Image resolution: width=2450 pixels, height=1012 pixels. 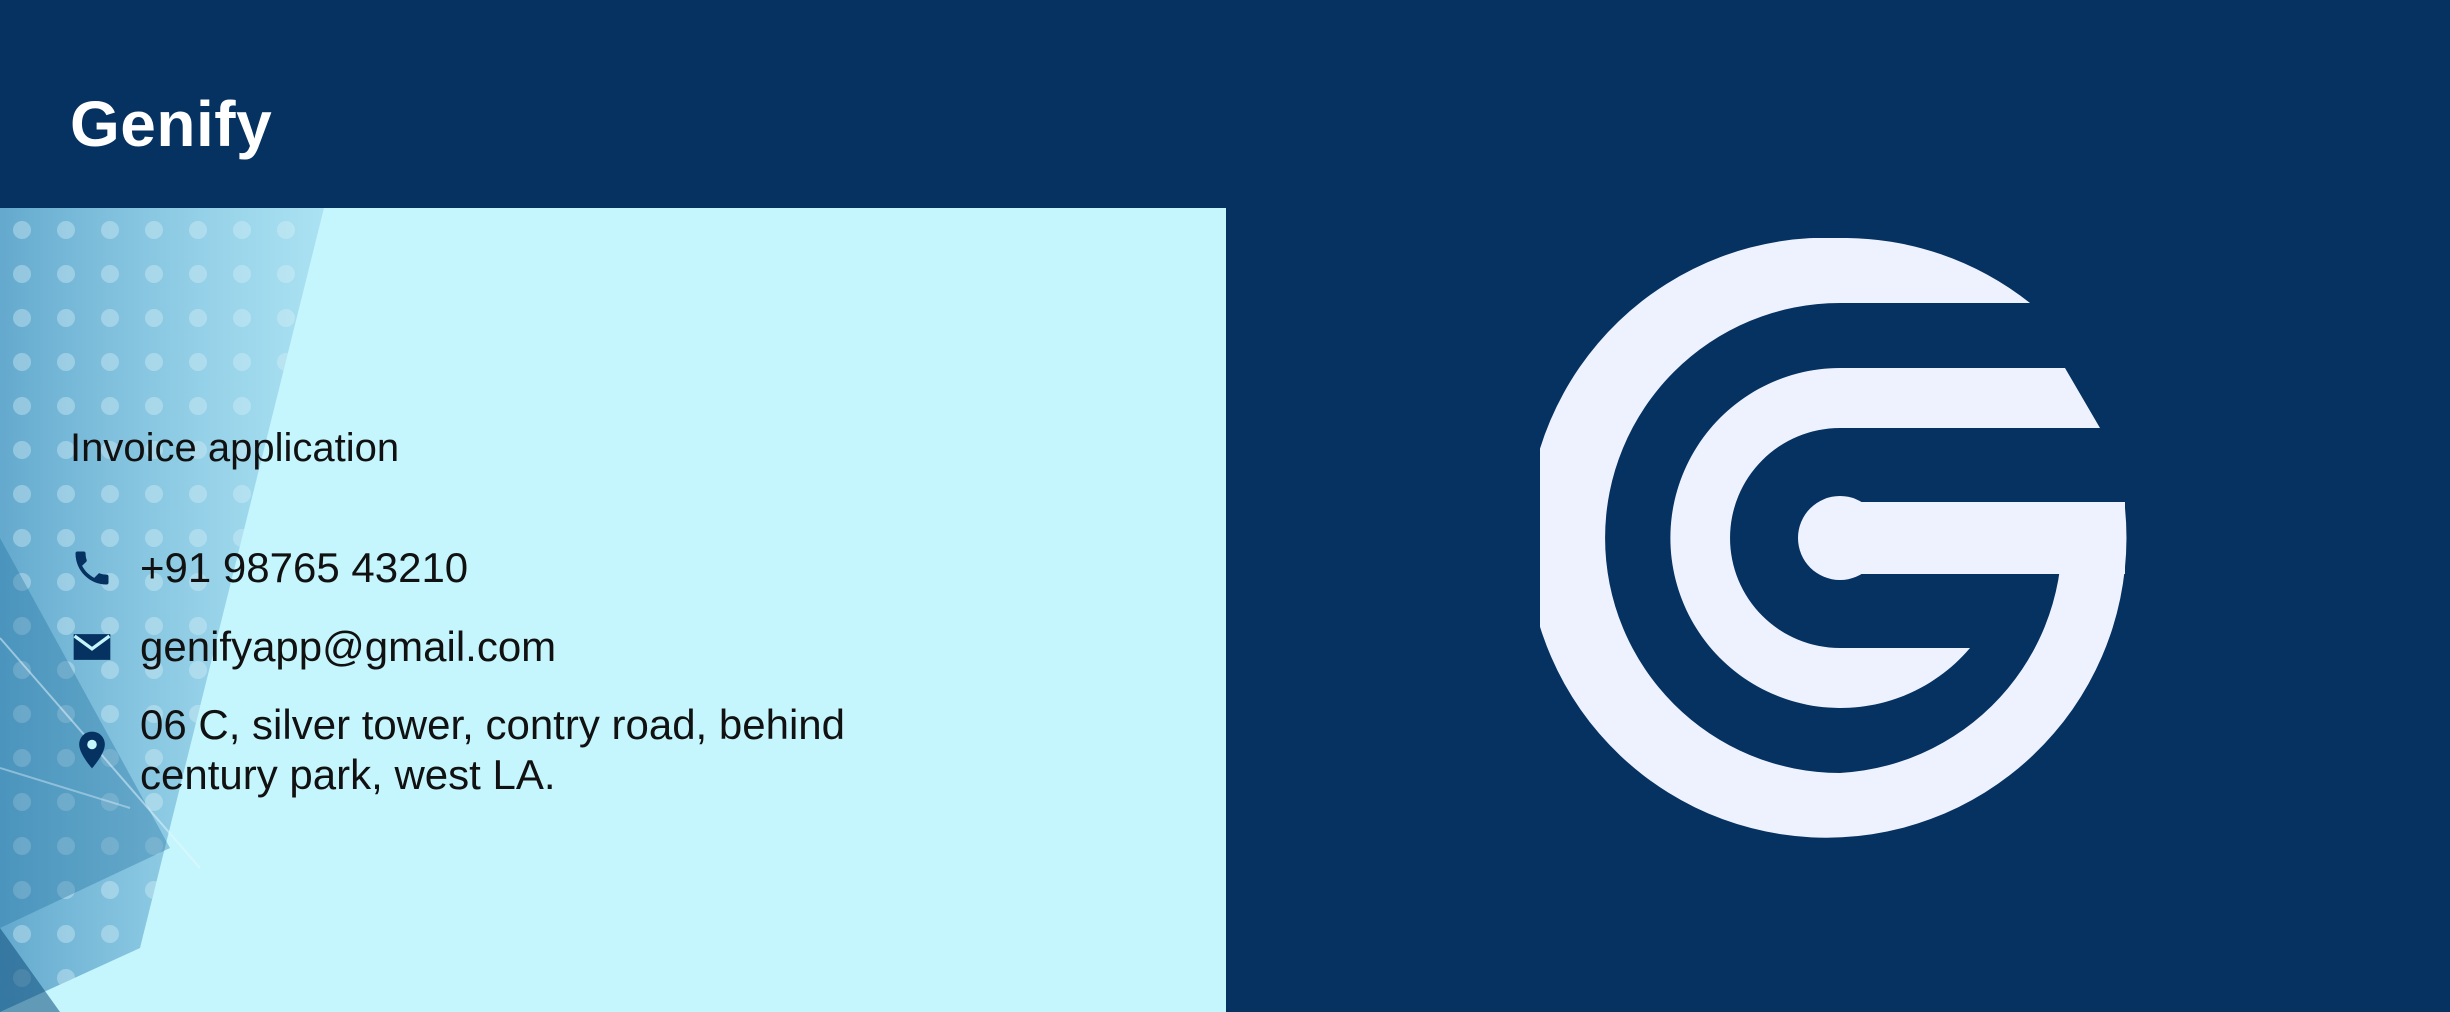 I want to click on brand-title: Genify, so click(x=171, y=124).